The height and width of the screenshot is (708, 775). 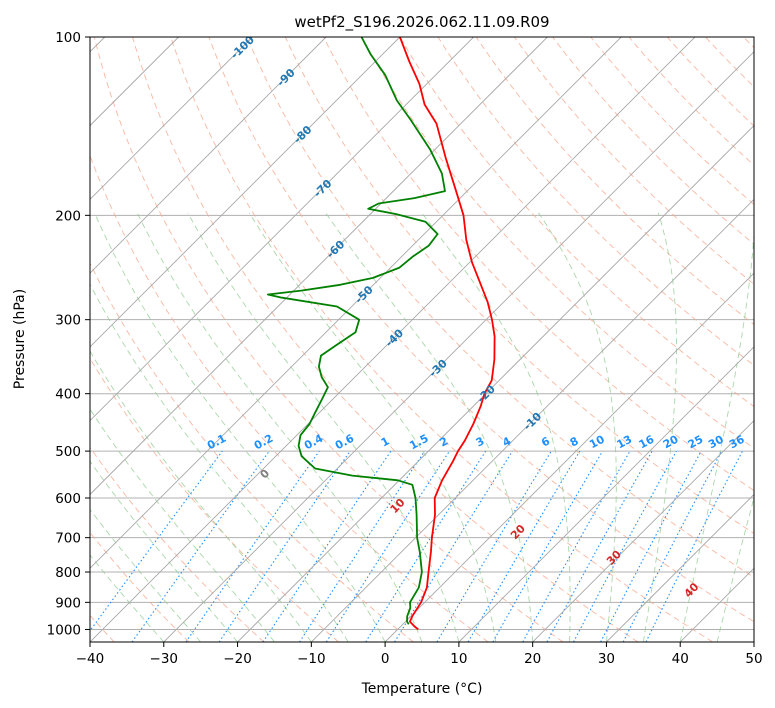 What do you see at coordinates (532, 659) in the screenshot?
I see `x-tick-label: 20` at bounding box center [532, 659].